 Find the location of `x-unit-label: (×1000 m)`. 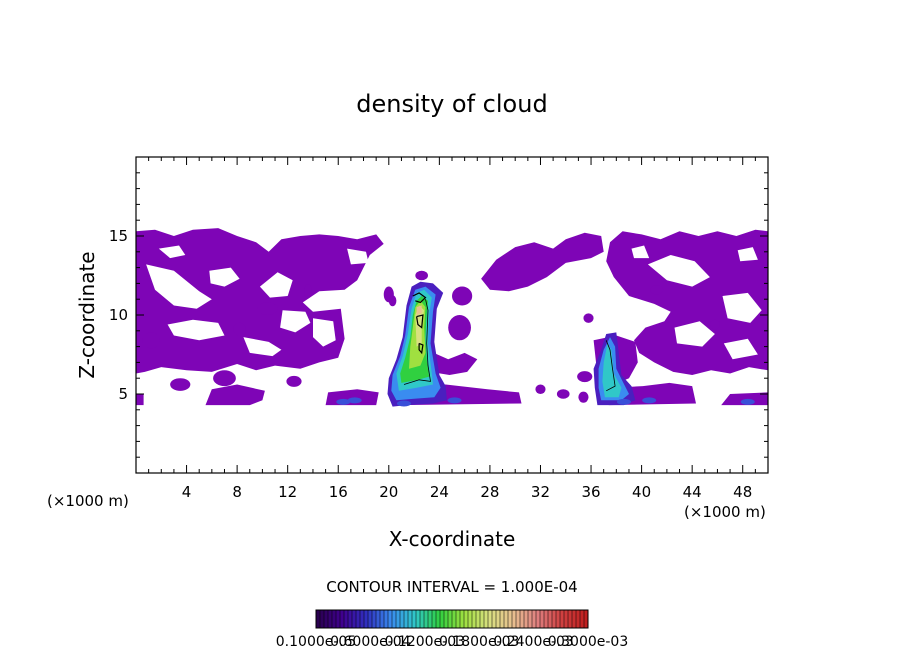

x-unit-label: (×1000 m) is located at coordinates (725, 512).